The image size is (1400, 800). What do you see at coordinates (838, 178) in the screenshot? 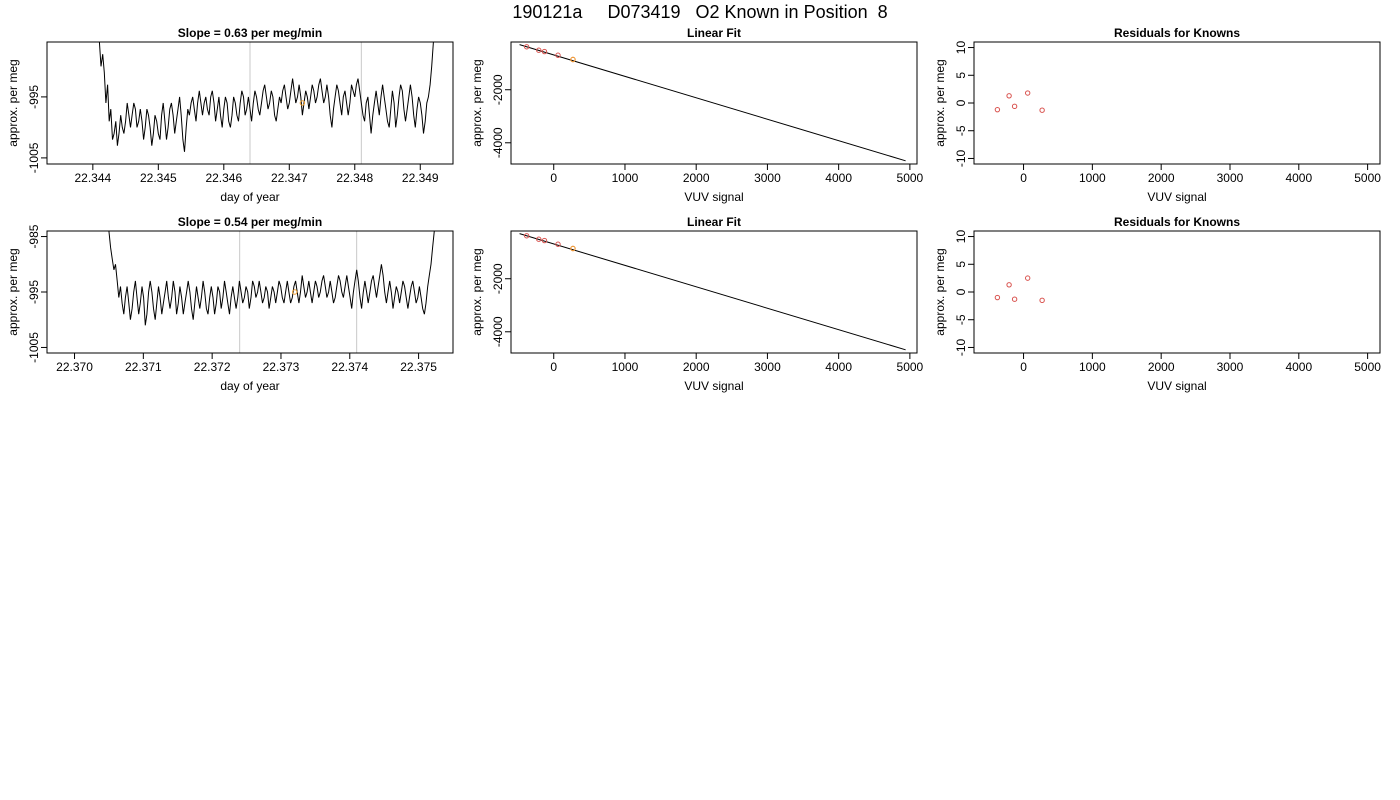
I see `fit-1-x-tick-label-4: 4000` at bounding box center [838, 178].